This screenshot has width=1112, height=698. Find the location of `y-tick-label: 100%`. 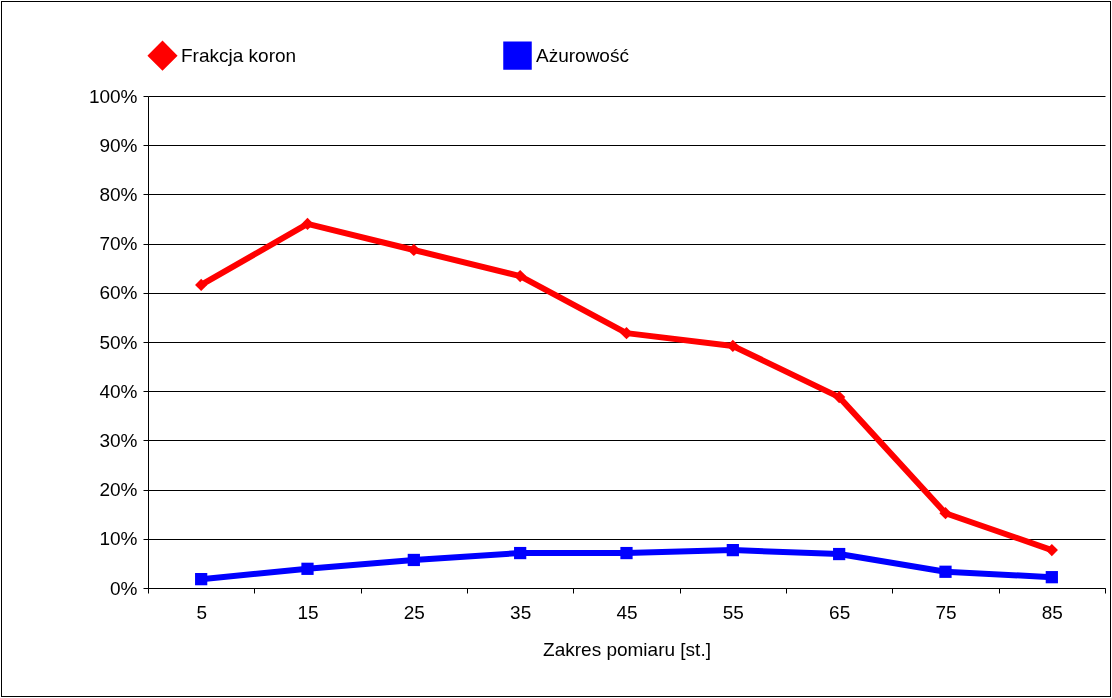

y-tick-label: 100% is located at coordinates (113, 96).